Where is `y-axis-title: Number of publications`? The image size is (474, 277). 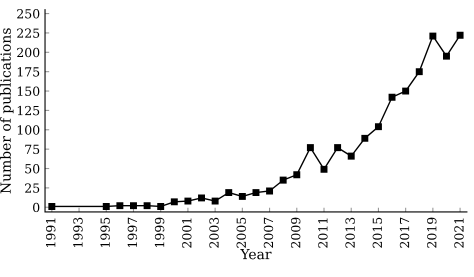
y-axis-title: Number of publications is located at coordinates (7, 111).